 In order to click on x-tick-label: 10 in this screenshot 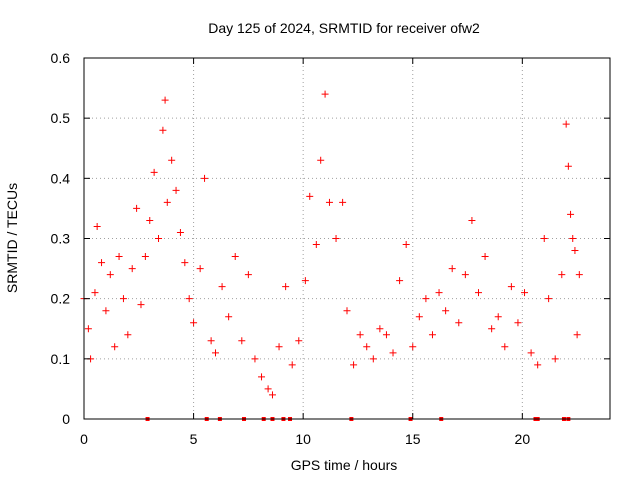, I will do `click(303, 439)`.